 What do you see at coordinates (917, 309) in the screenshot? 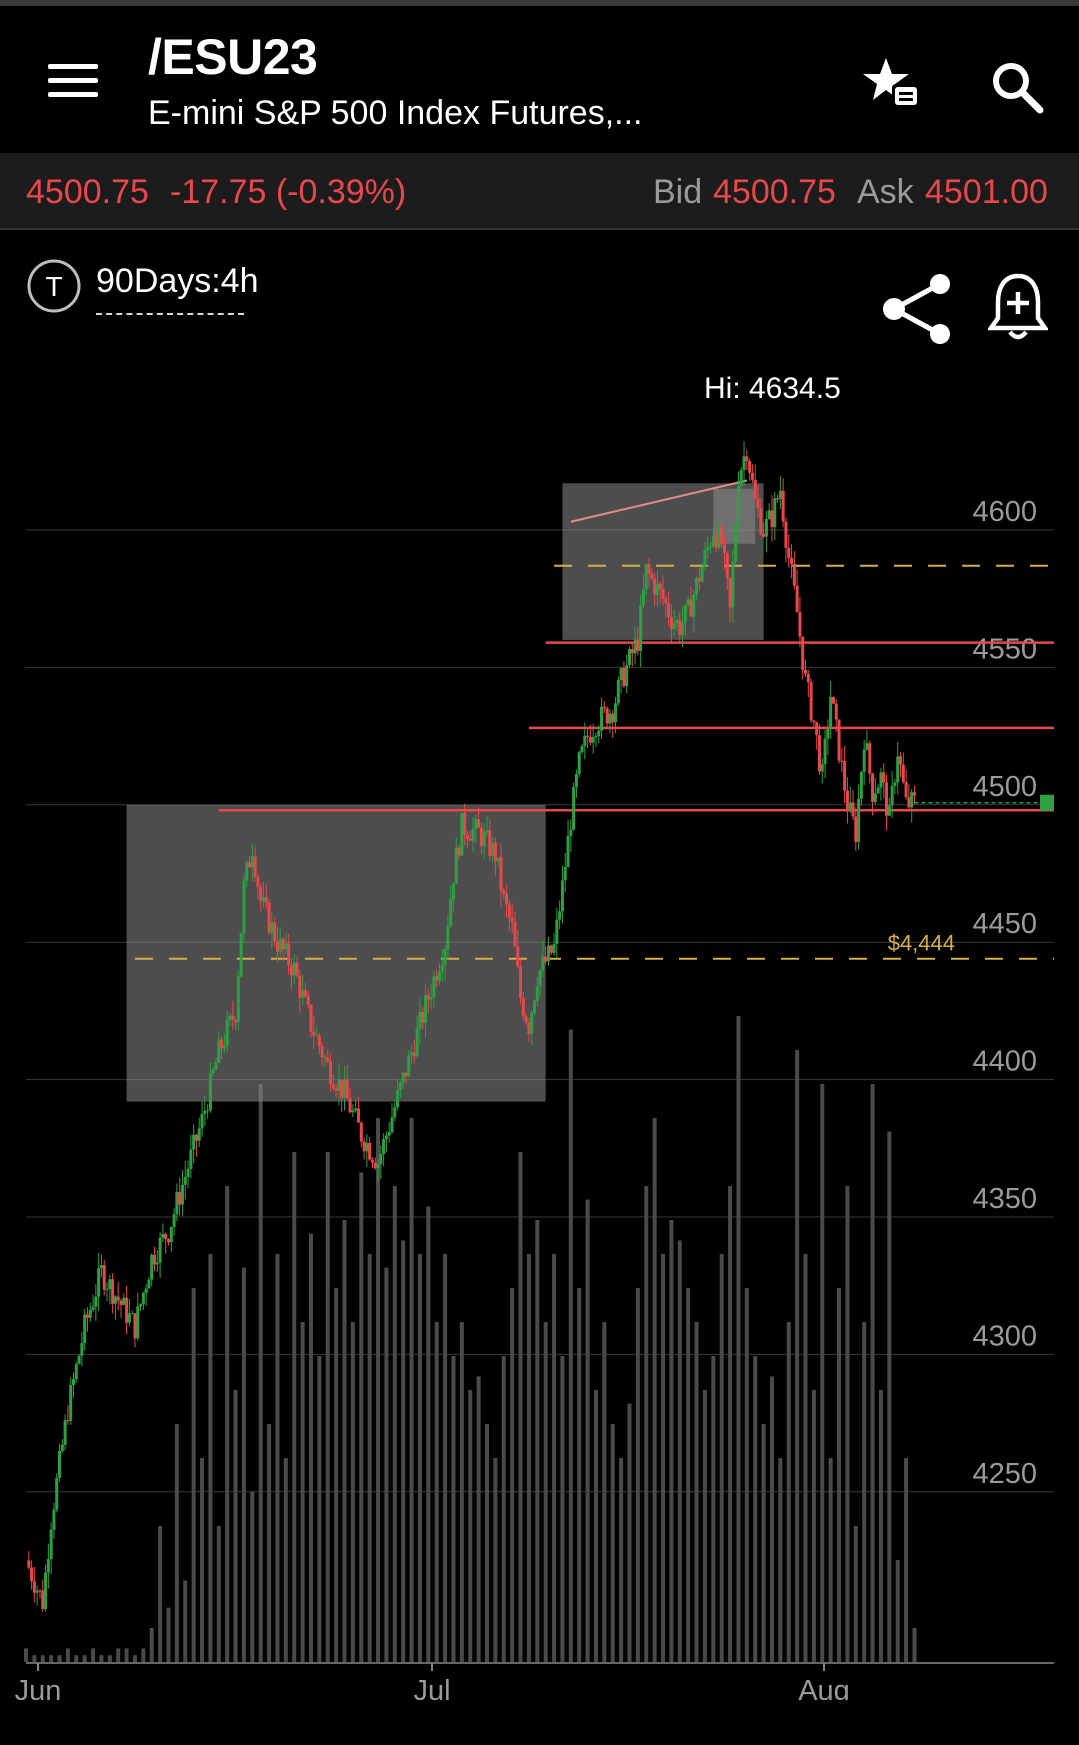
I see `share-icon` at bounding box center [917, 309].